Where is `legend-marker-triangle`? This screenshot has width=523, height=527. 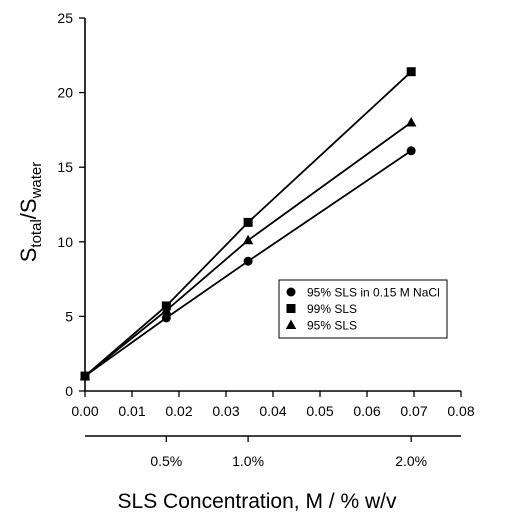
legend-marker-triangle is located at coordinates (291, 324).